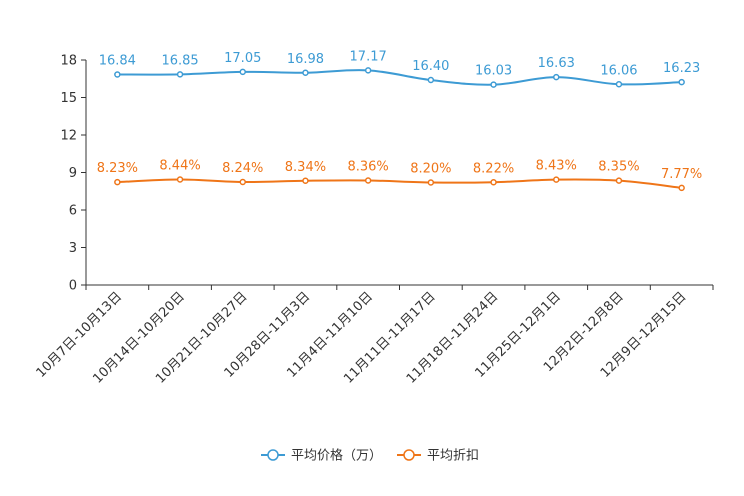 This screenshot has width=744, height=496. I want to click on data-label: 8.43%, so click(556, 166).